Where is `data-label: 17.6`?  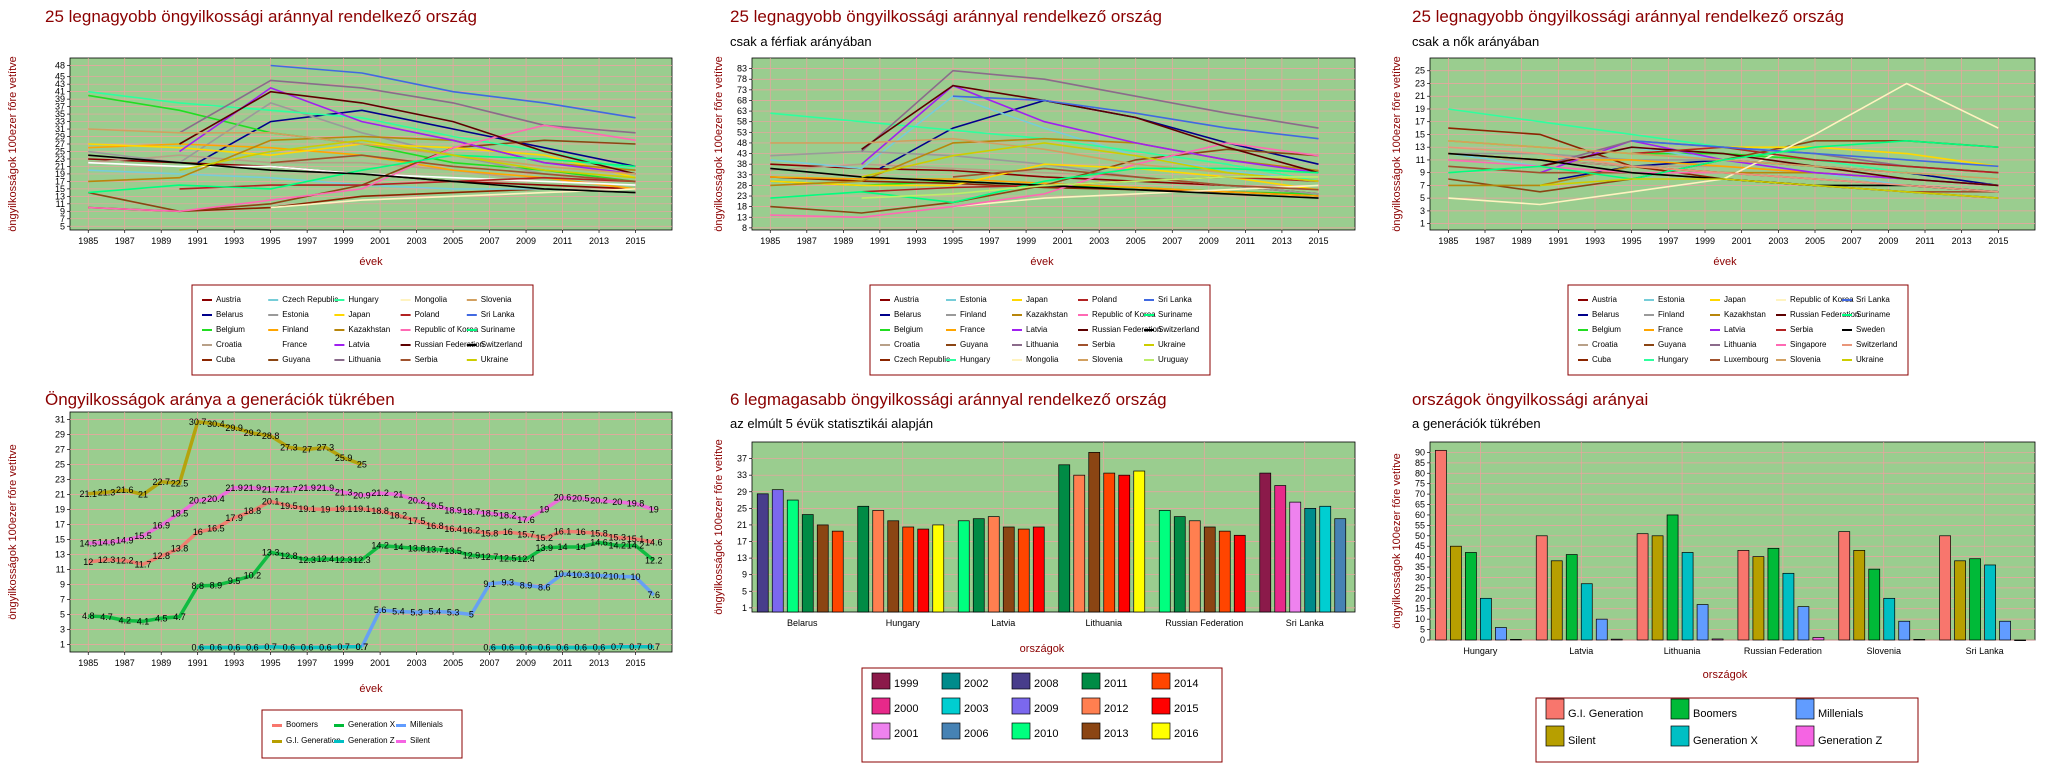
data-label: 17.6 is located at coordinates (526, 520).